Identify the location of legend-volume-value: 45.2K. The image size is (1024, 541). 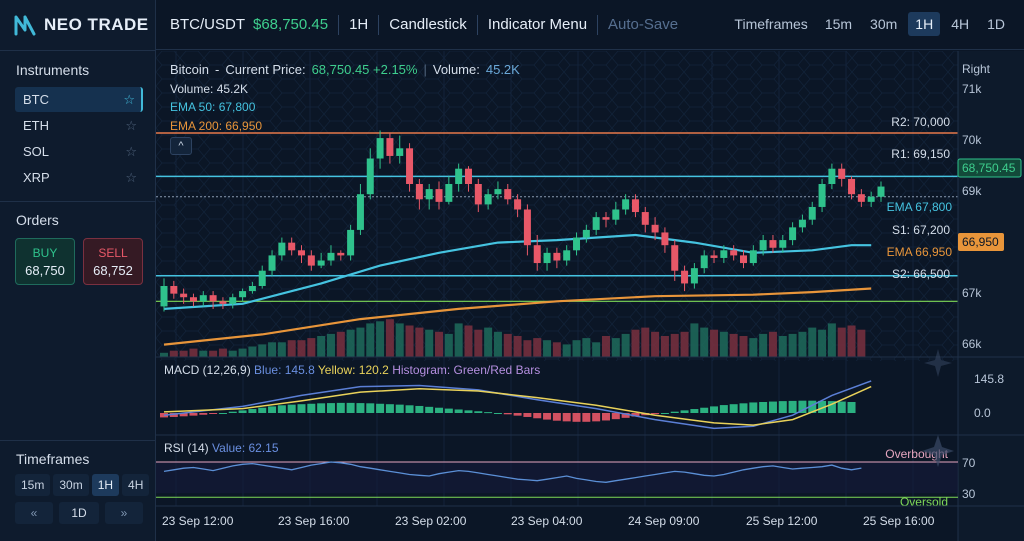
(502, 69).